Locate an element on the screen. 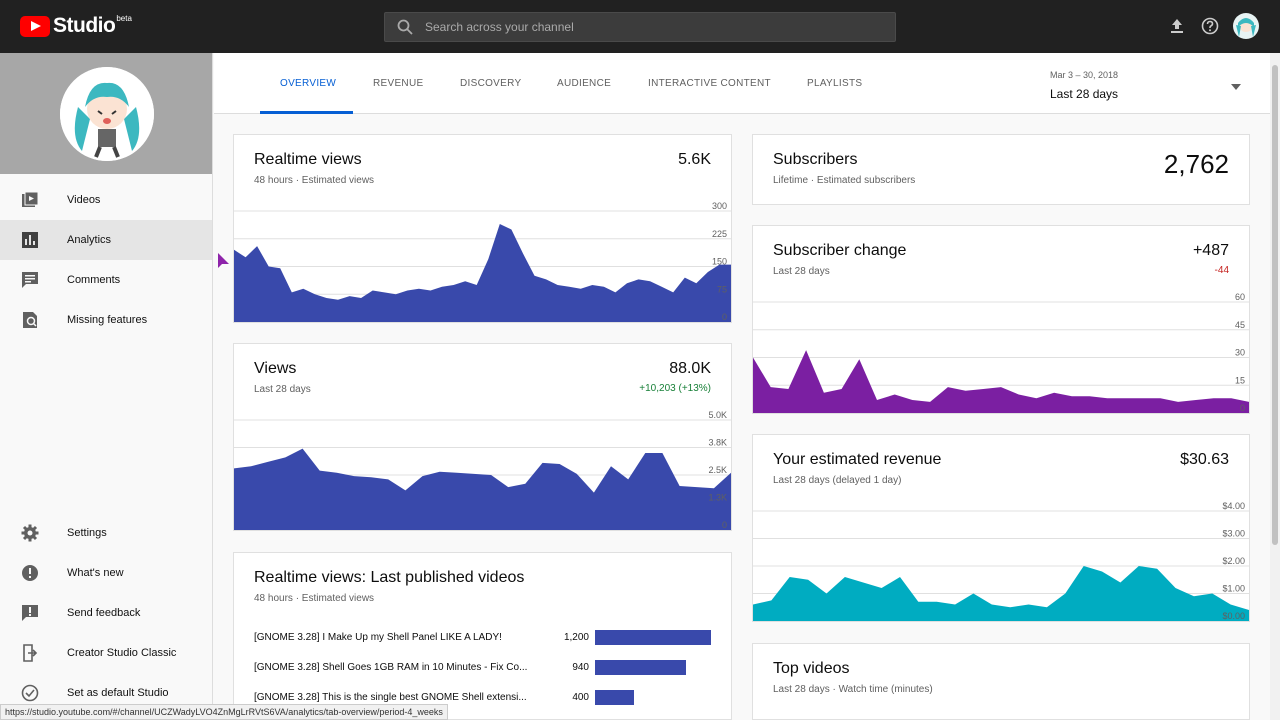 The width and height of the screenshot is (1280, 720). sidebar-item-settings: Settings is located at coordinates (106, 533).